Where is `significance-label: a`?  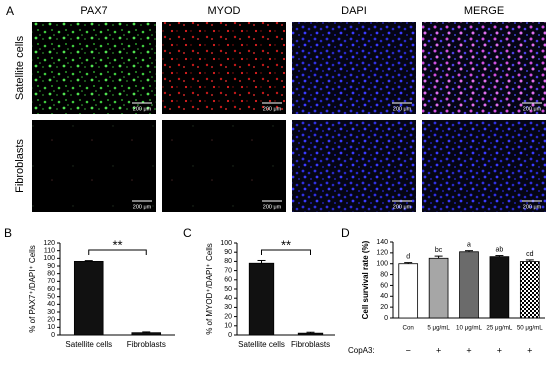 significance-label: a is located at coordinates (469, 245).